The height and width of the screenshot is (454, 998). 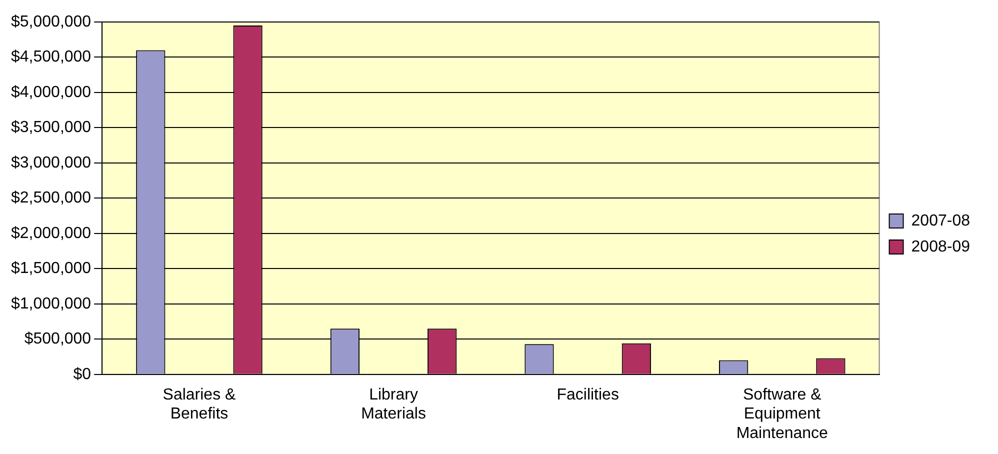 I want to click on y-tick-label: $1,500,000, so click(x=51, y=269).